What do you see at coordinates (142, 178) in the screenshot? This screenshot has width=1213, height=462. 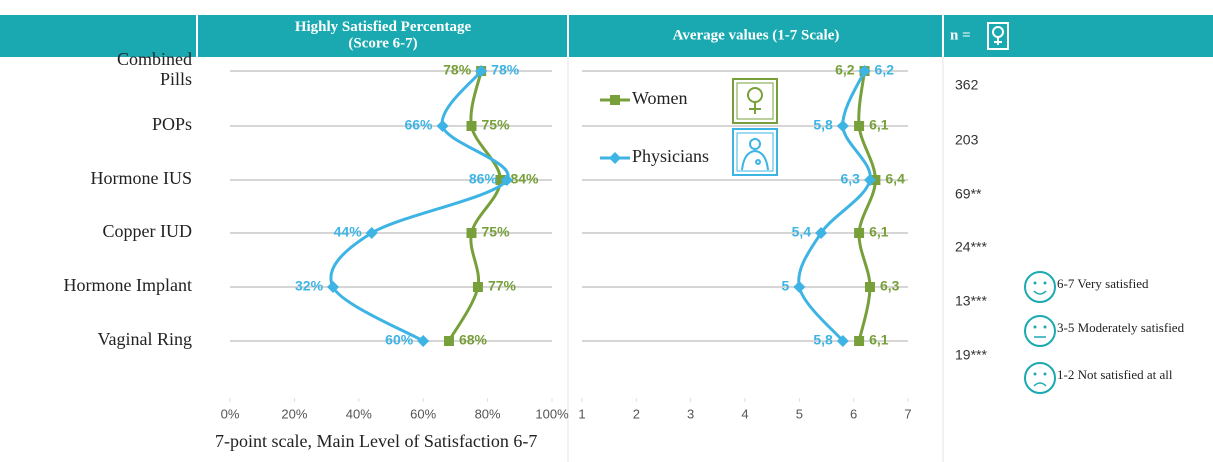 I see `category-label: Hormone IUS` at bounding box center [142, 178].